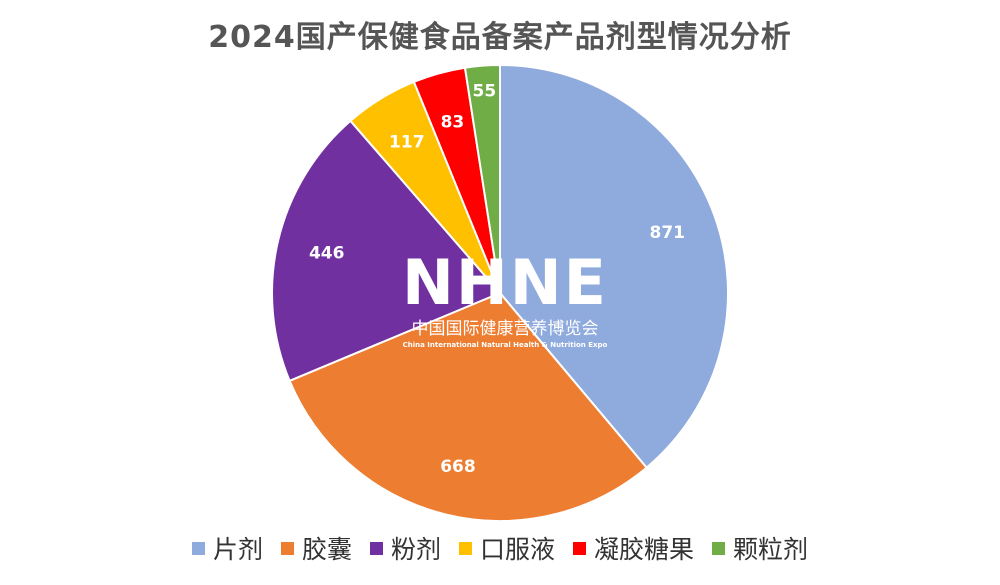 The width and height of the screenshot is (1000, 585). Describe the element at coordinates (326, 549) in the screenshot. I see `legend-label: 胶囊` at that location.